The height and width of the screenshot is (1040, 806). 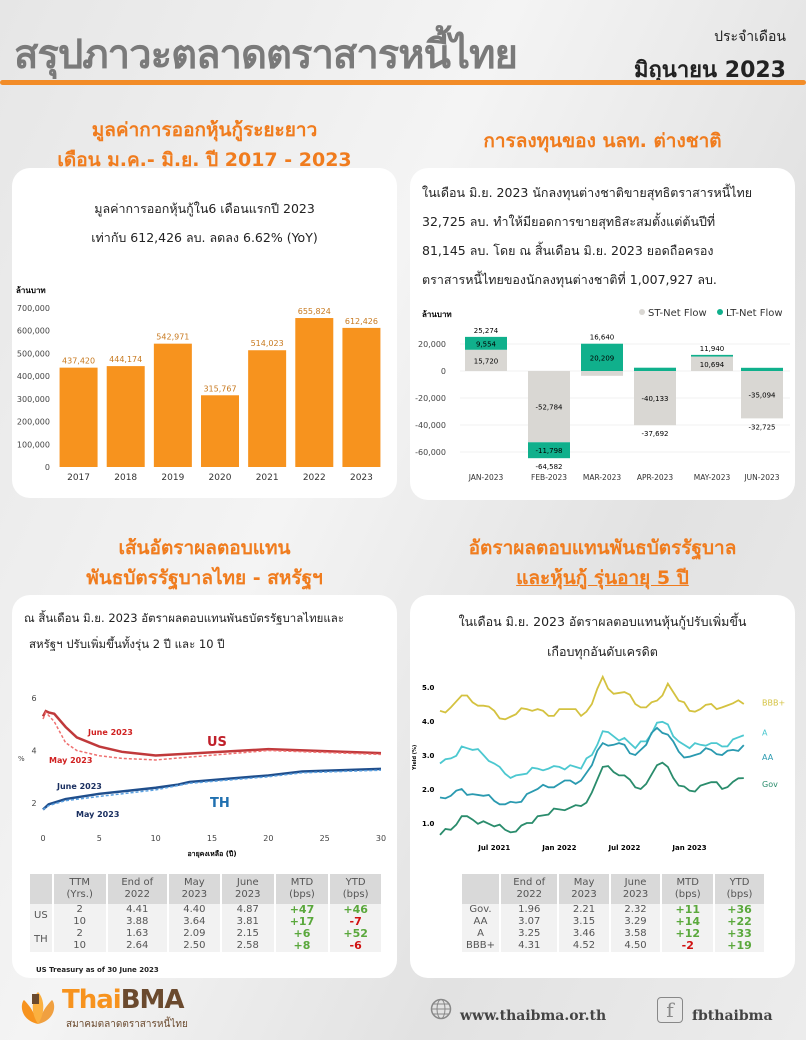 What do you see at coordinates (635, 946) in the screenshot?
I see `cell-jun: 4.50` at bounding box center [635, 946].